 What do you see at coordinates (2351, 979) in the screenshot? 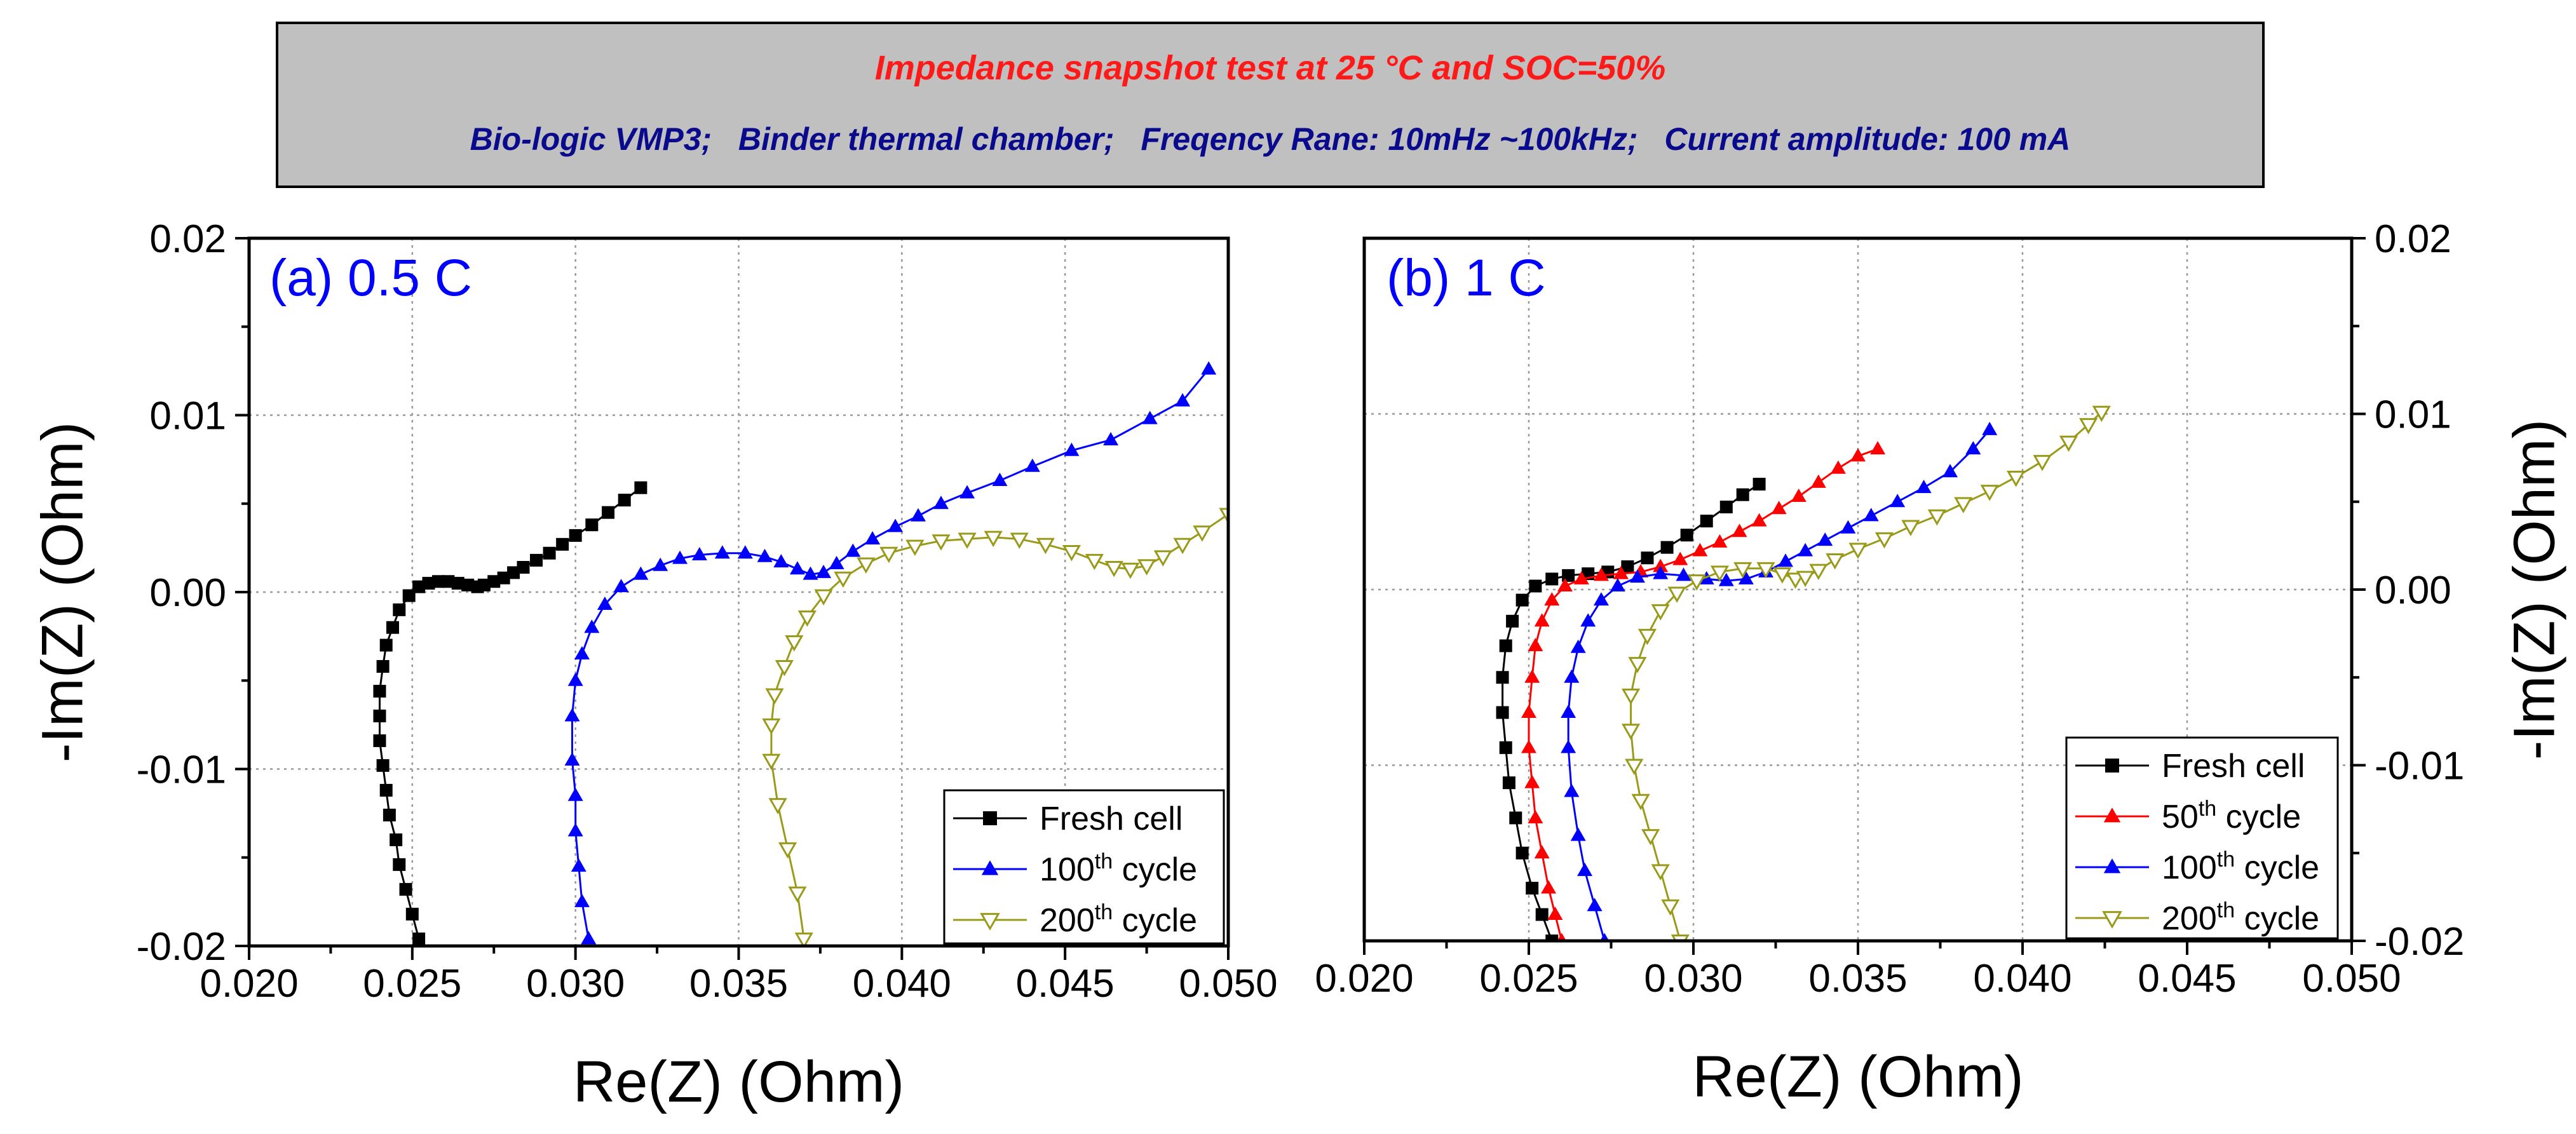
I see `x-tick-label: 0.050` at bounding box center [2351, 979].